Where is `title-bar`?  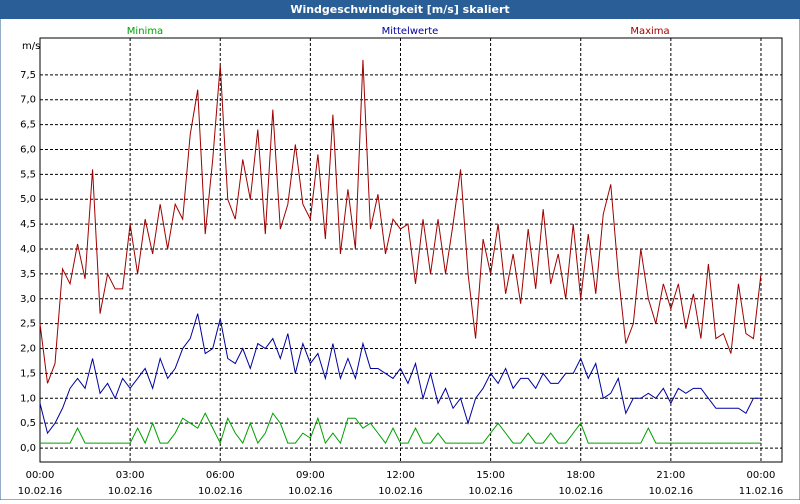 title-bar is located at coordinates (400, 9).